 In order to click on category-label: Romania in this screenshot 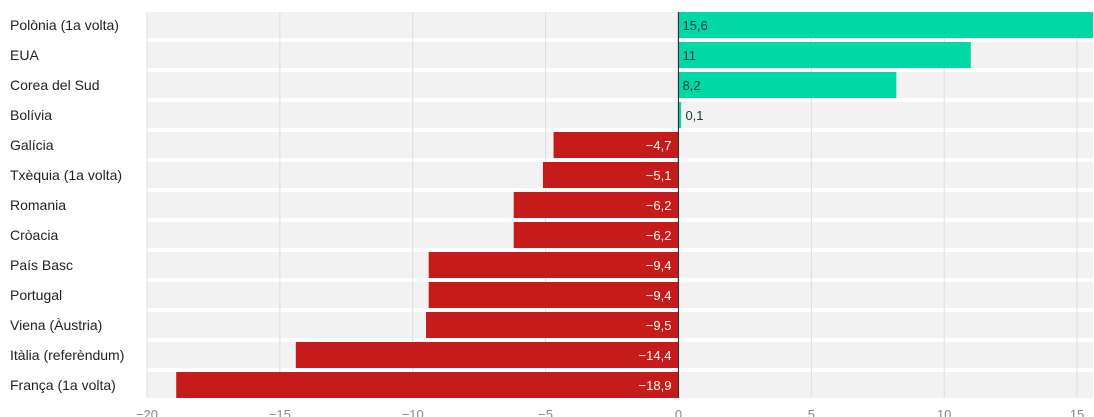, I will do `click(38, 205)`.